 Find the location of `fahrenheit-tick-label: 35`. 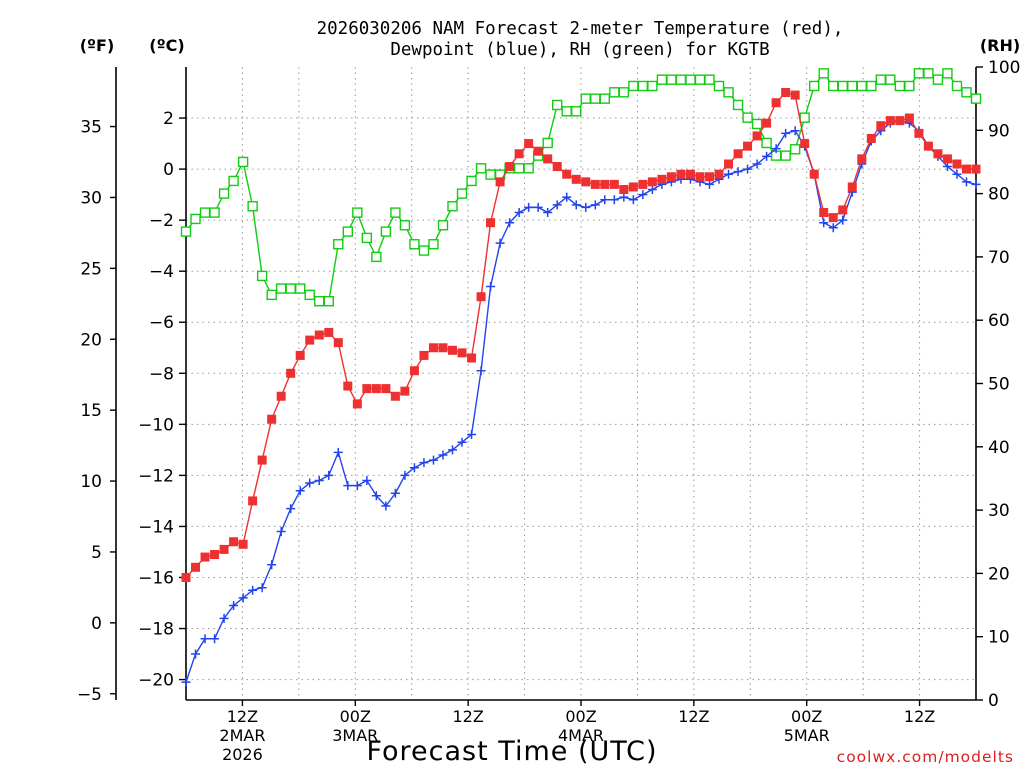

fahrenheit-tick-label: 35 is located at coordinates (91, 128).